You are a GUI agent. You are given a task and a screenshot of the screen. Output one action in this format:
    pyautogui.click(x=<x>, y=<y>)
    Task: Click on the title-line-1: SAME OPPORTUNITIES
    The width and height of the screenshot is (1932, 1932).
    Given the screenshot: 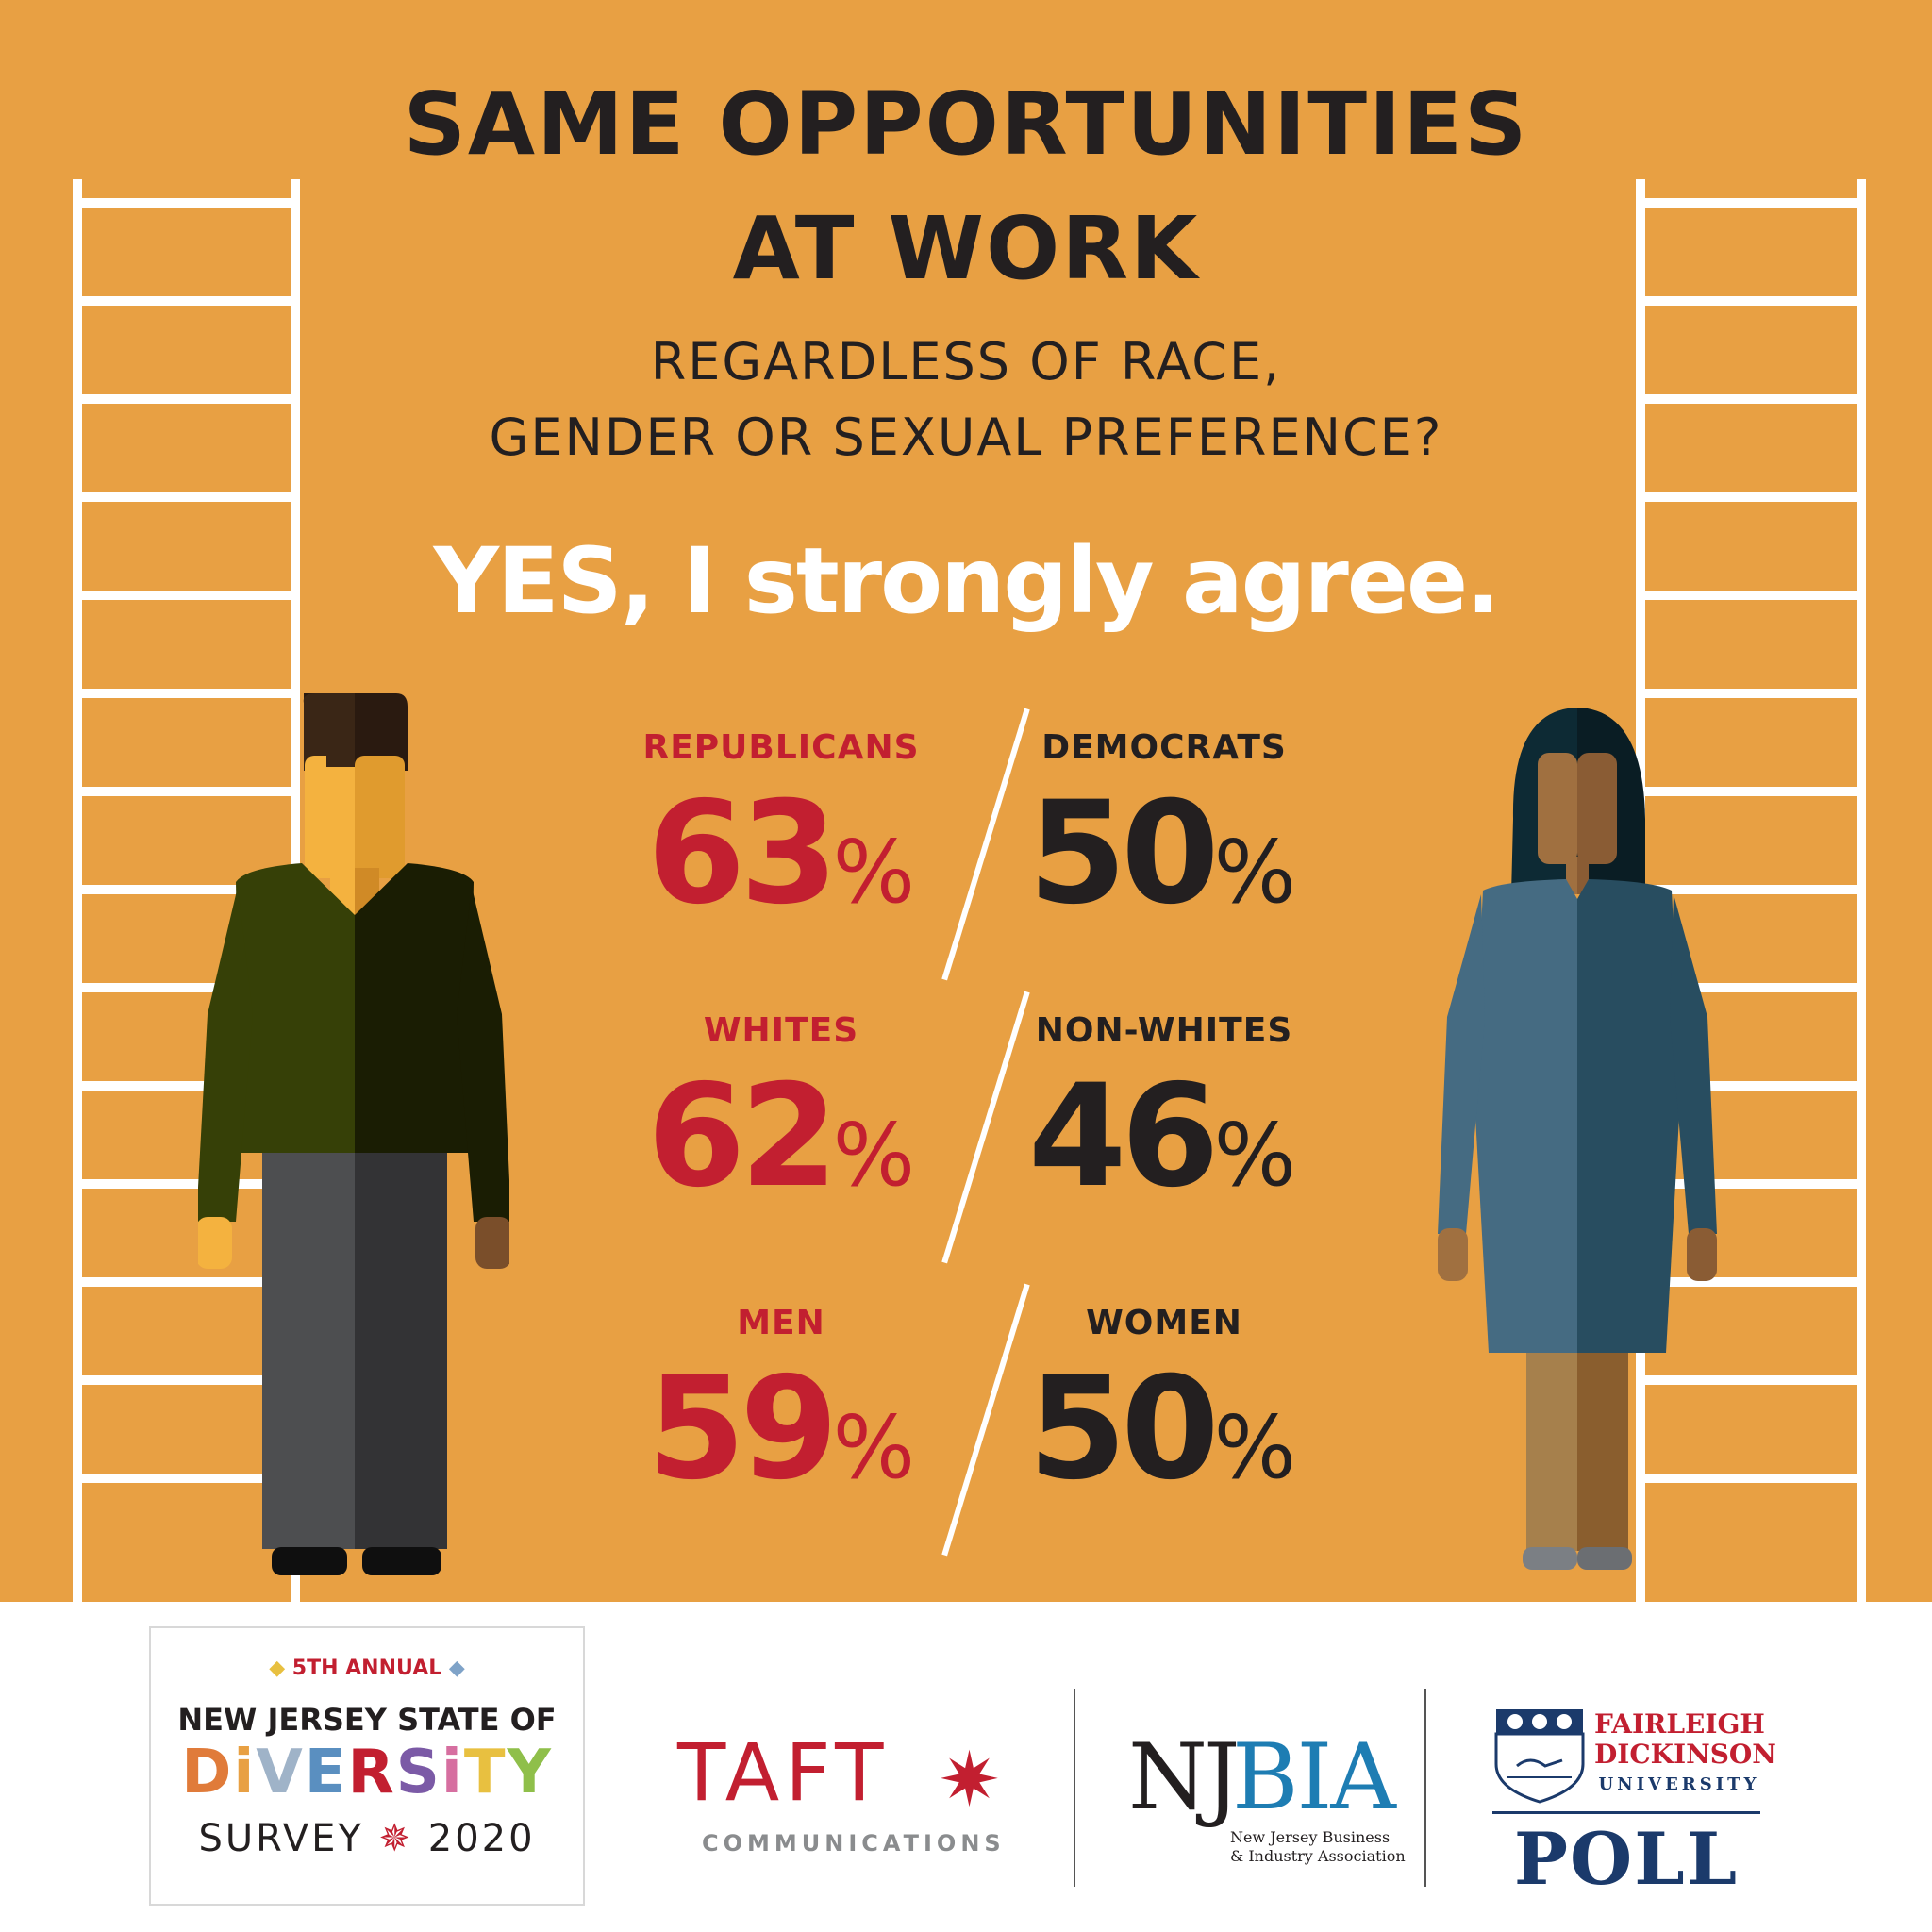 What is the action you would take?
    pyautogui.click(x=966, y=125)
    